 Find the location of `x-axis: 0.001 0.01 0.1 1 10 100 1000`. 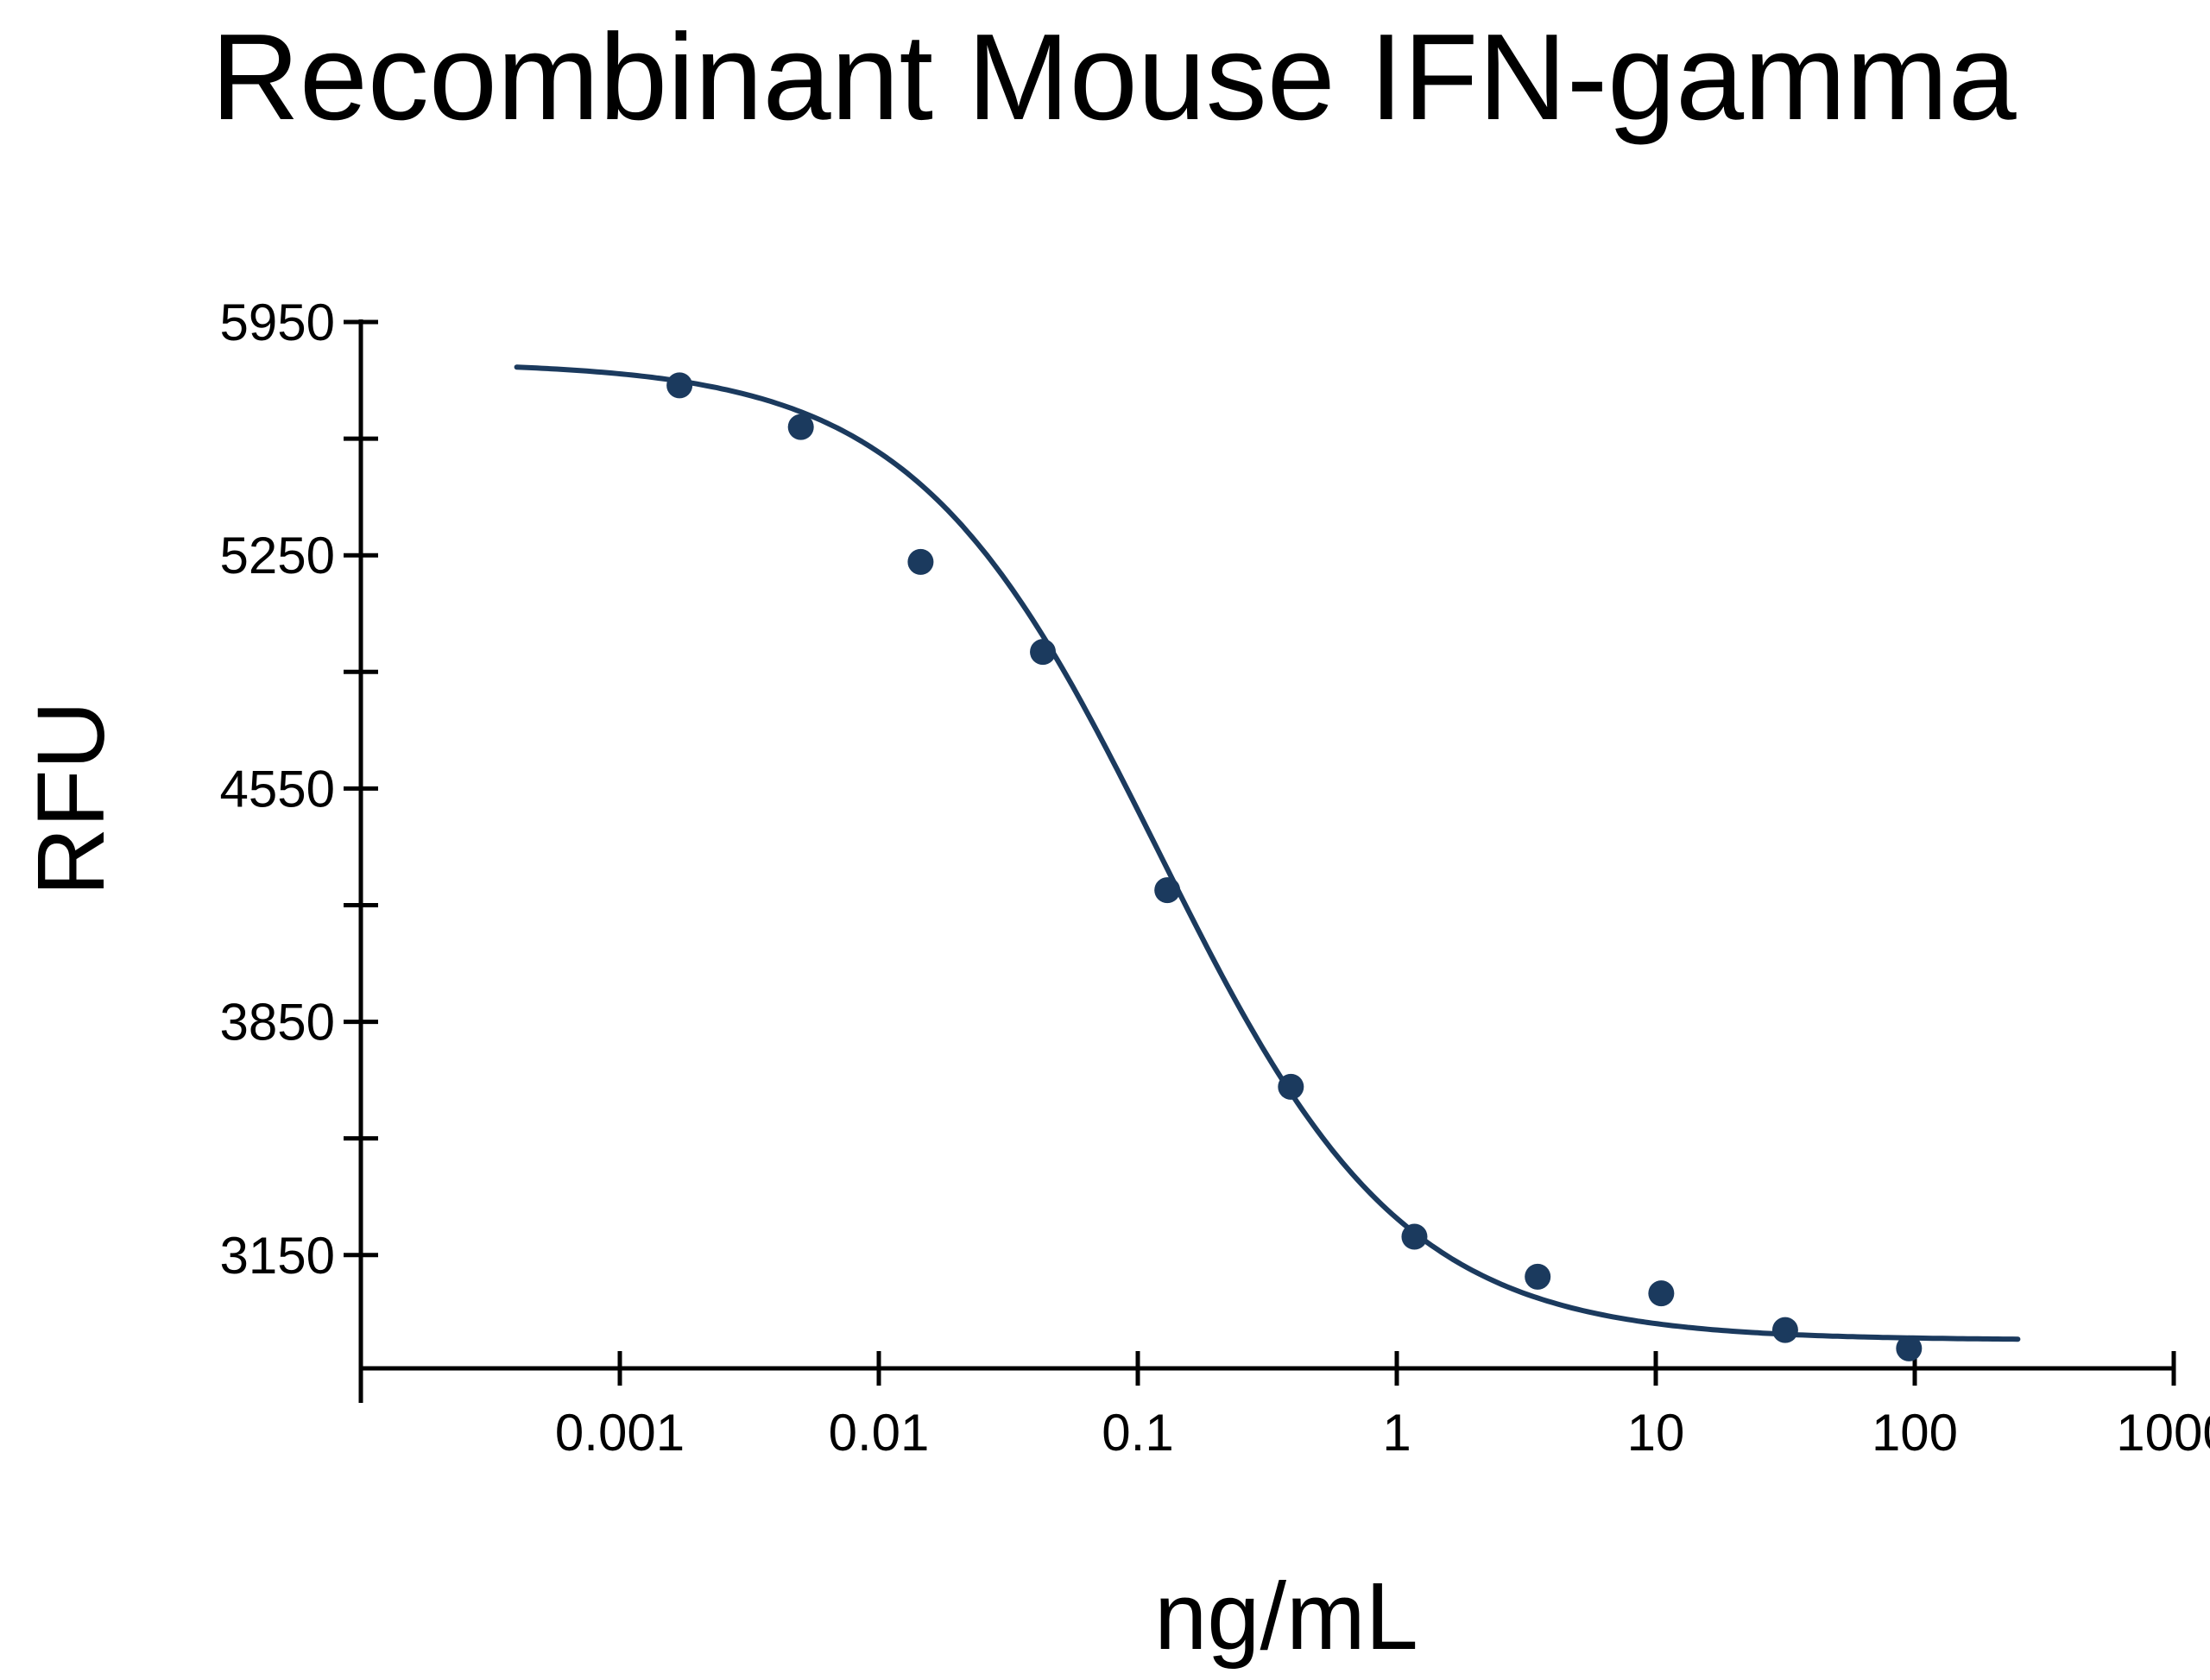

x-axis: 0.001 0.01 0.1 1 10 100 1000 is located at coordinates (1286, 1406).